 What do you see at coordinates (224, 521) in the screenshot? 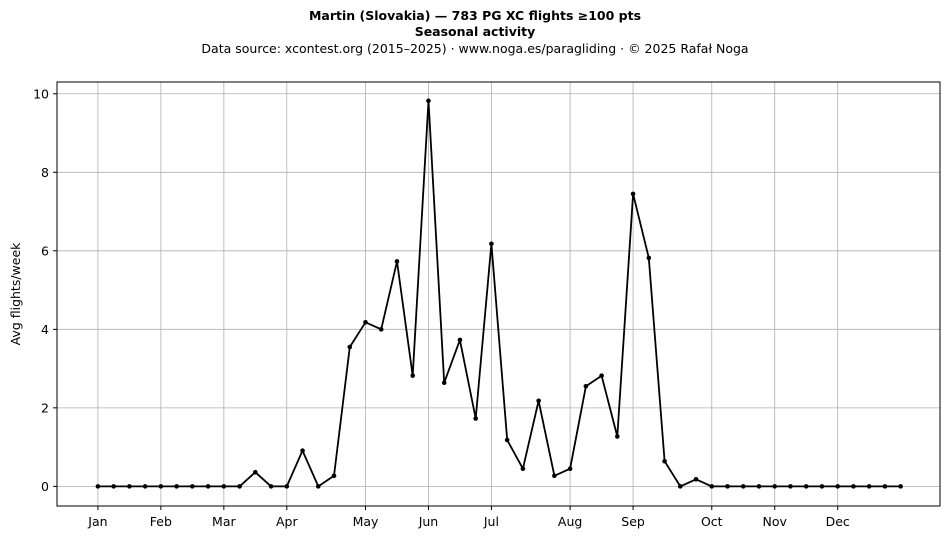
I see `x-tick-label: Mar` at bounding box center [224, 521].